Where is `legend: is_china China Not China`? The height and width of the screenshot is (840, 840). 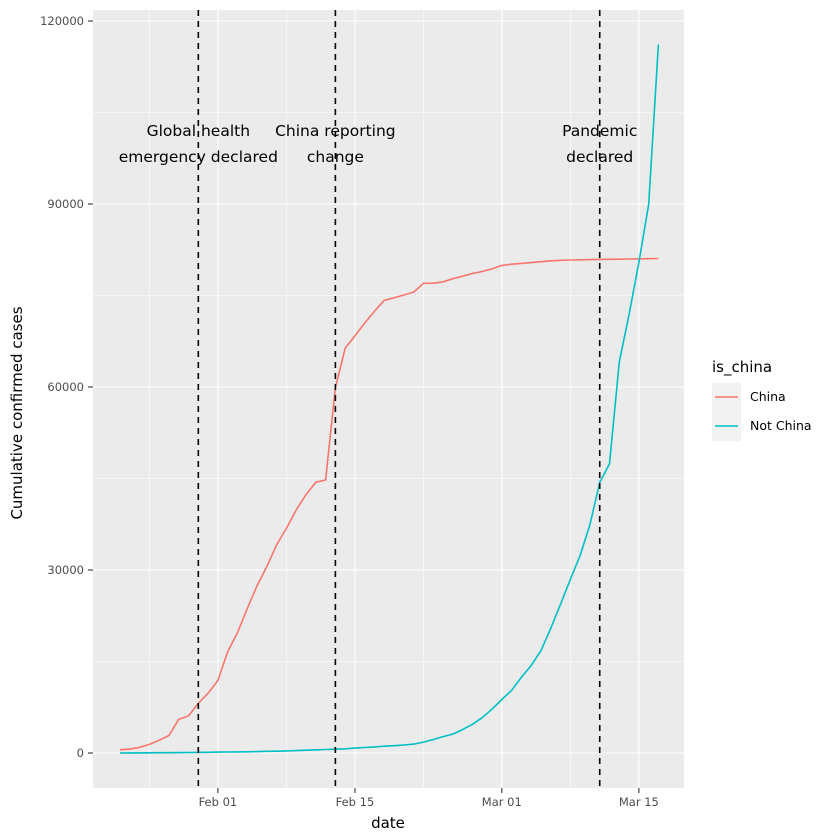 legend: is_china China Not China is located at coordinates (762, 399).